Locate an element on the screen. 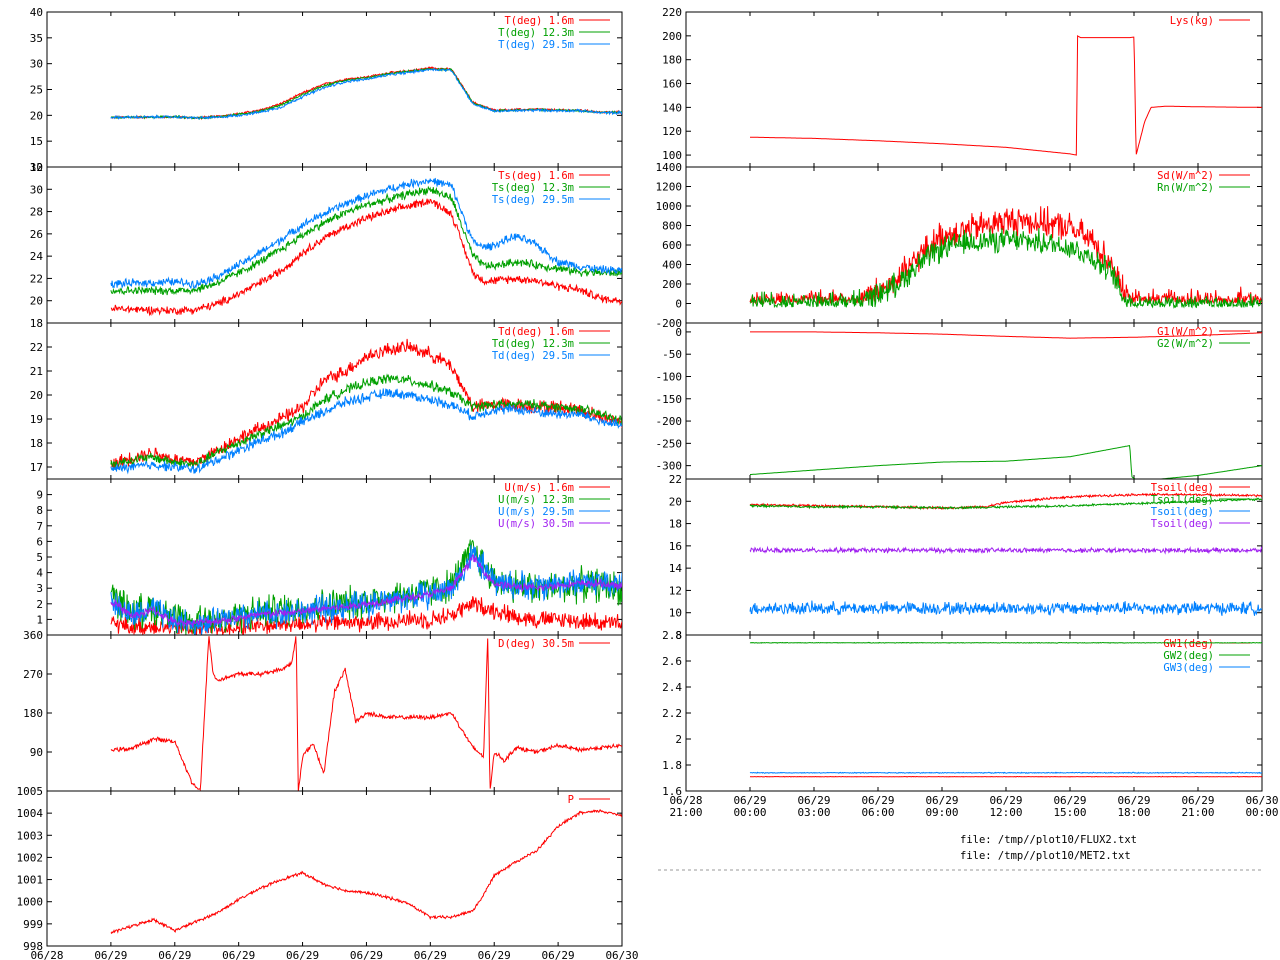 The image size is (1280, 960). y-tick-label: 1002 is located at coordinates (30, 857).